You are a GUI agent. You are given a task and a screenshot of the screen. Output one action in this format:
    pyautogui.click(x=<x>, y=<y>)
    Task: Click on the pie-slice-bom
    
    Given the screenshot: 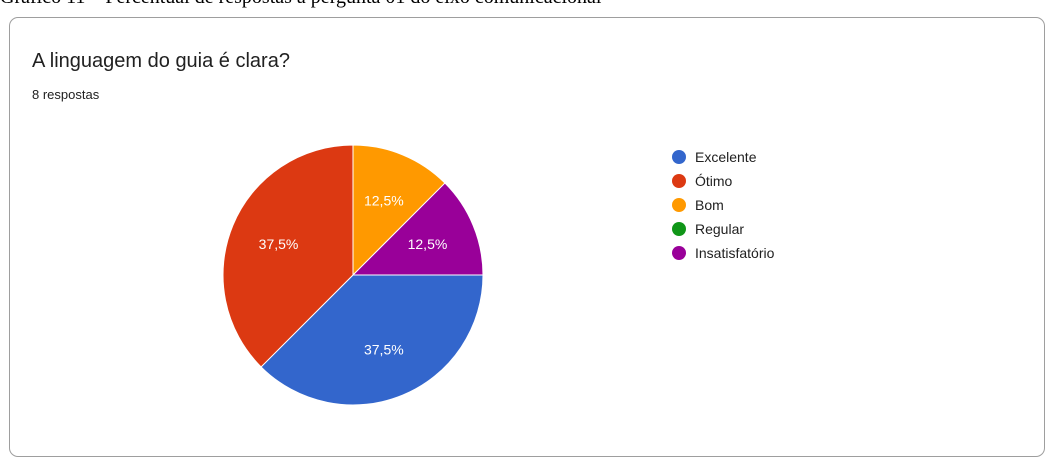 What is the action you would take?
    pyautogui.click(x=399, y=210)
    